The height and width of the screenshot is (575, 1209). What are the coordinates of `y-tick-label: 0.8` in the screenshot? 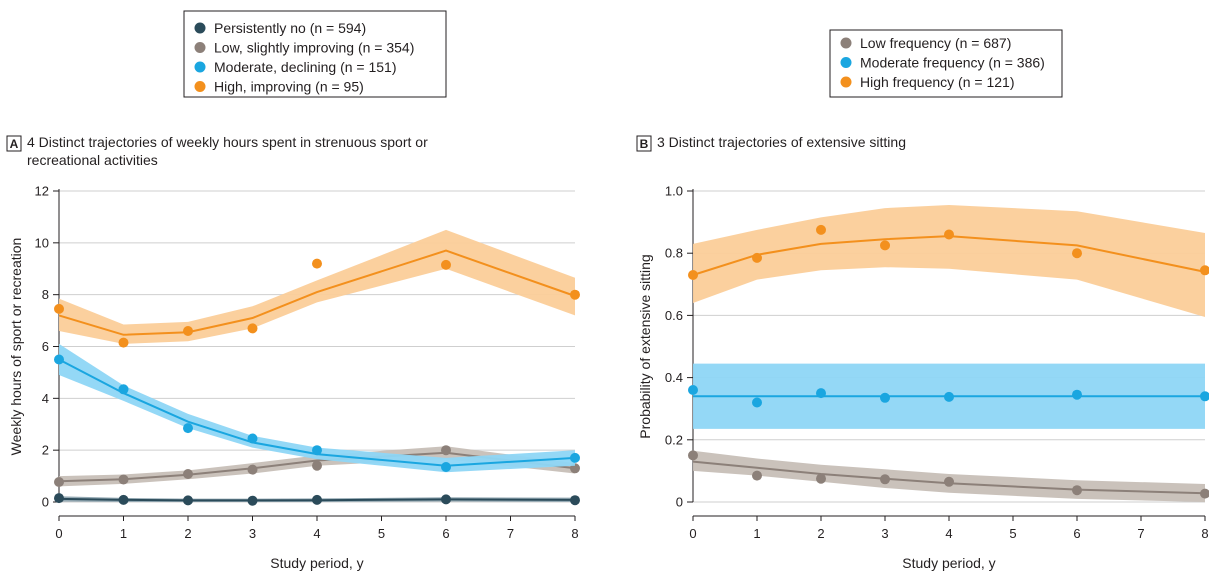 It's located at (674, 253).